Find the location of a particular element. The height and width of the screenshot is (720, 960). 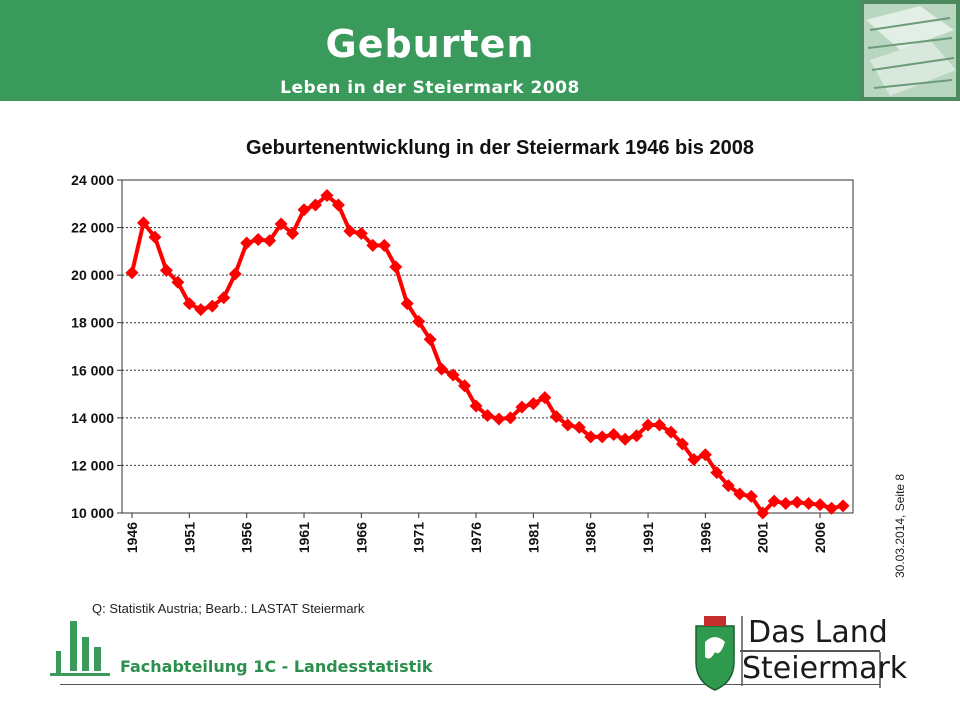

x-tick-label: 1976 is located at coordinates (476, 537).